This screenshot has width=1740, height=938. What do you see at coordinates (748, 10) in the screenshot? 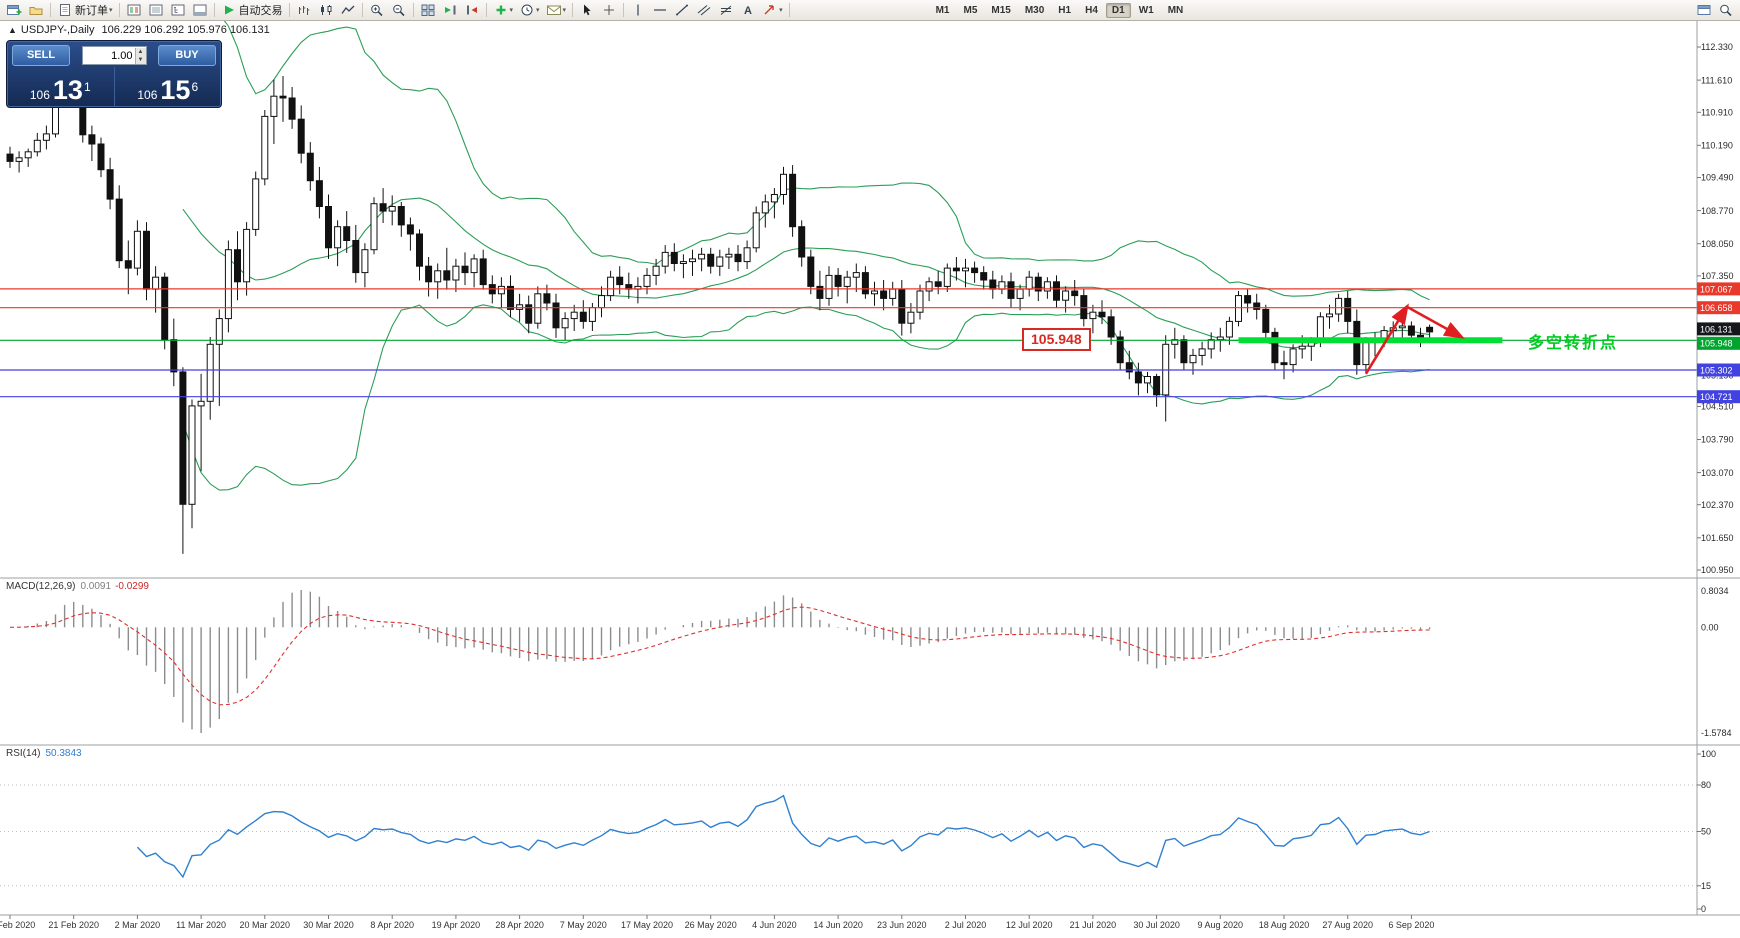
I see `text-button: A` at bounding box center [748, 10].